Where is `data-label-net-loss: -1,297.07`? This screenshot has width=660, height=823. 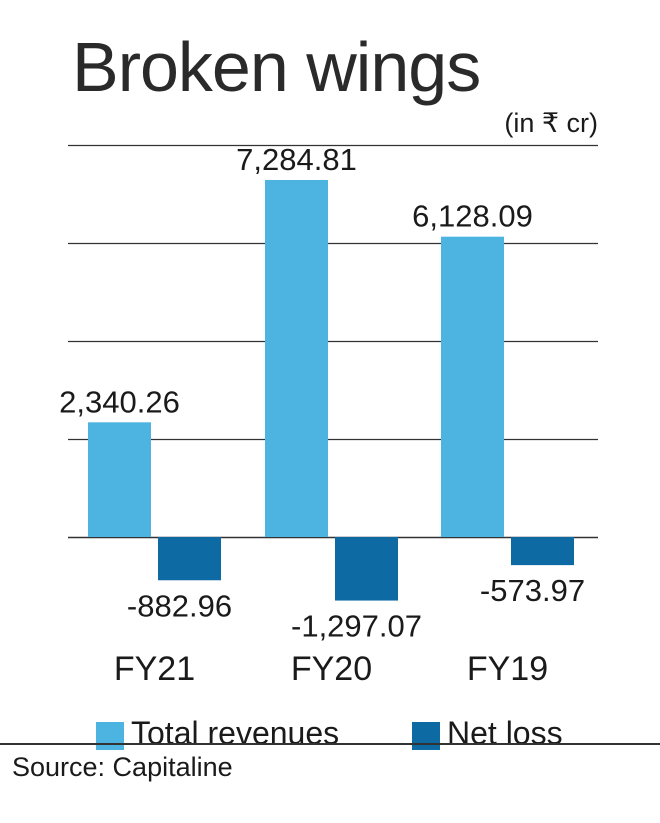 data-label-net-loss: -1,297.07 is located at coordinates (356, 626).